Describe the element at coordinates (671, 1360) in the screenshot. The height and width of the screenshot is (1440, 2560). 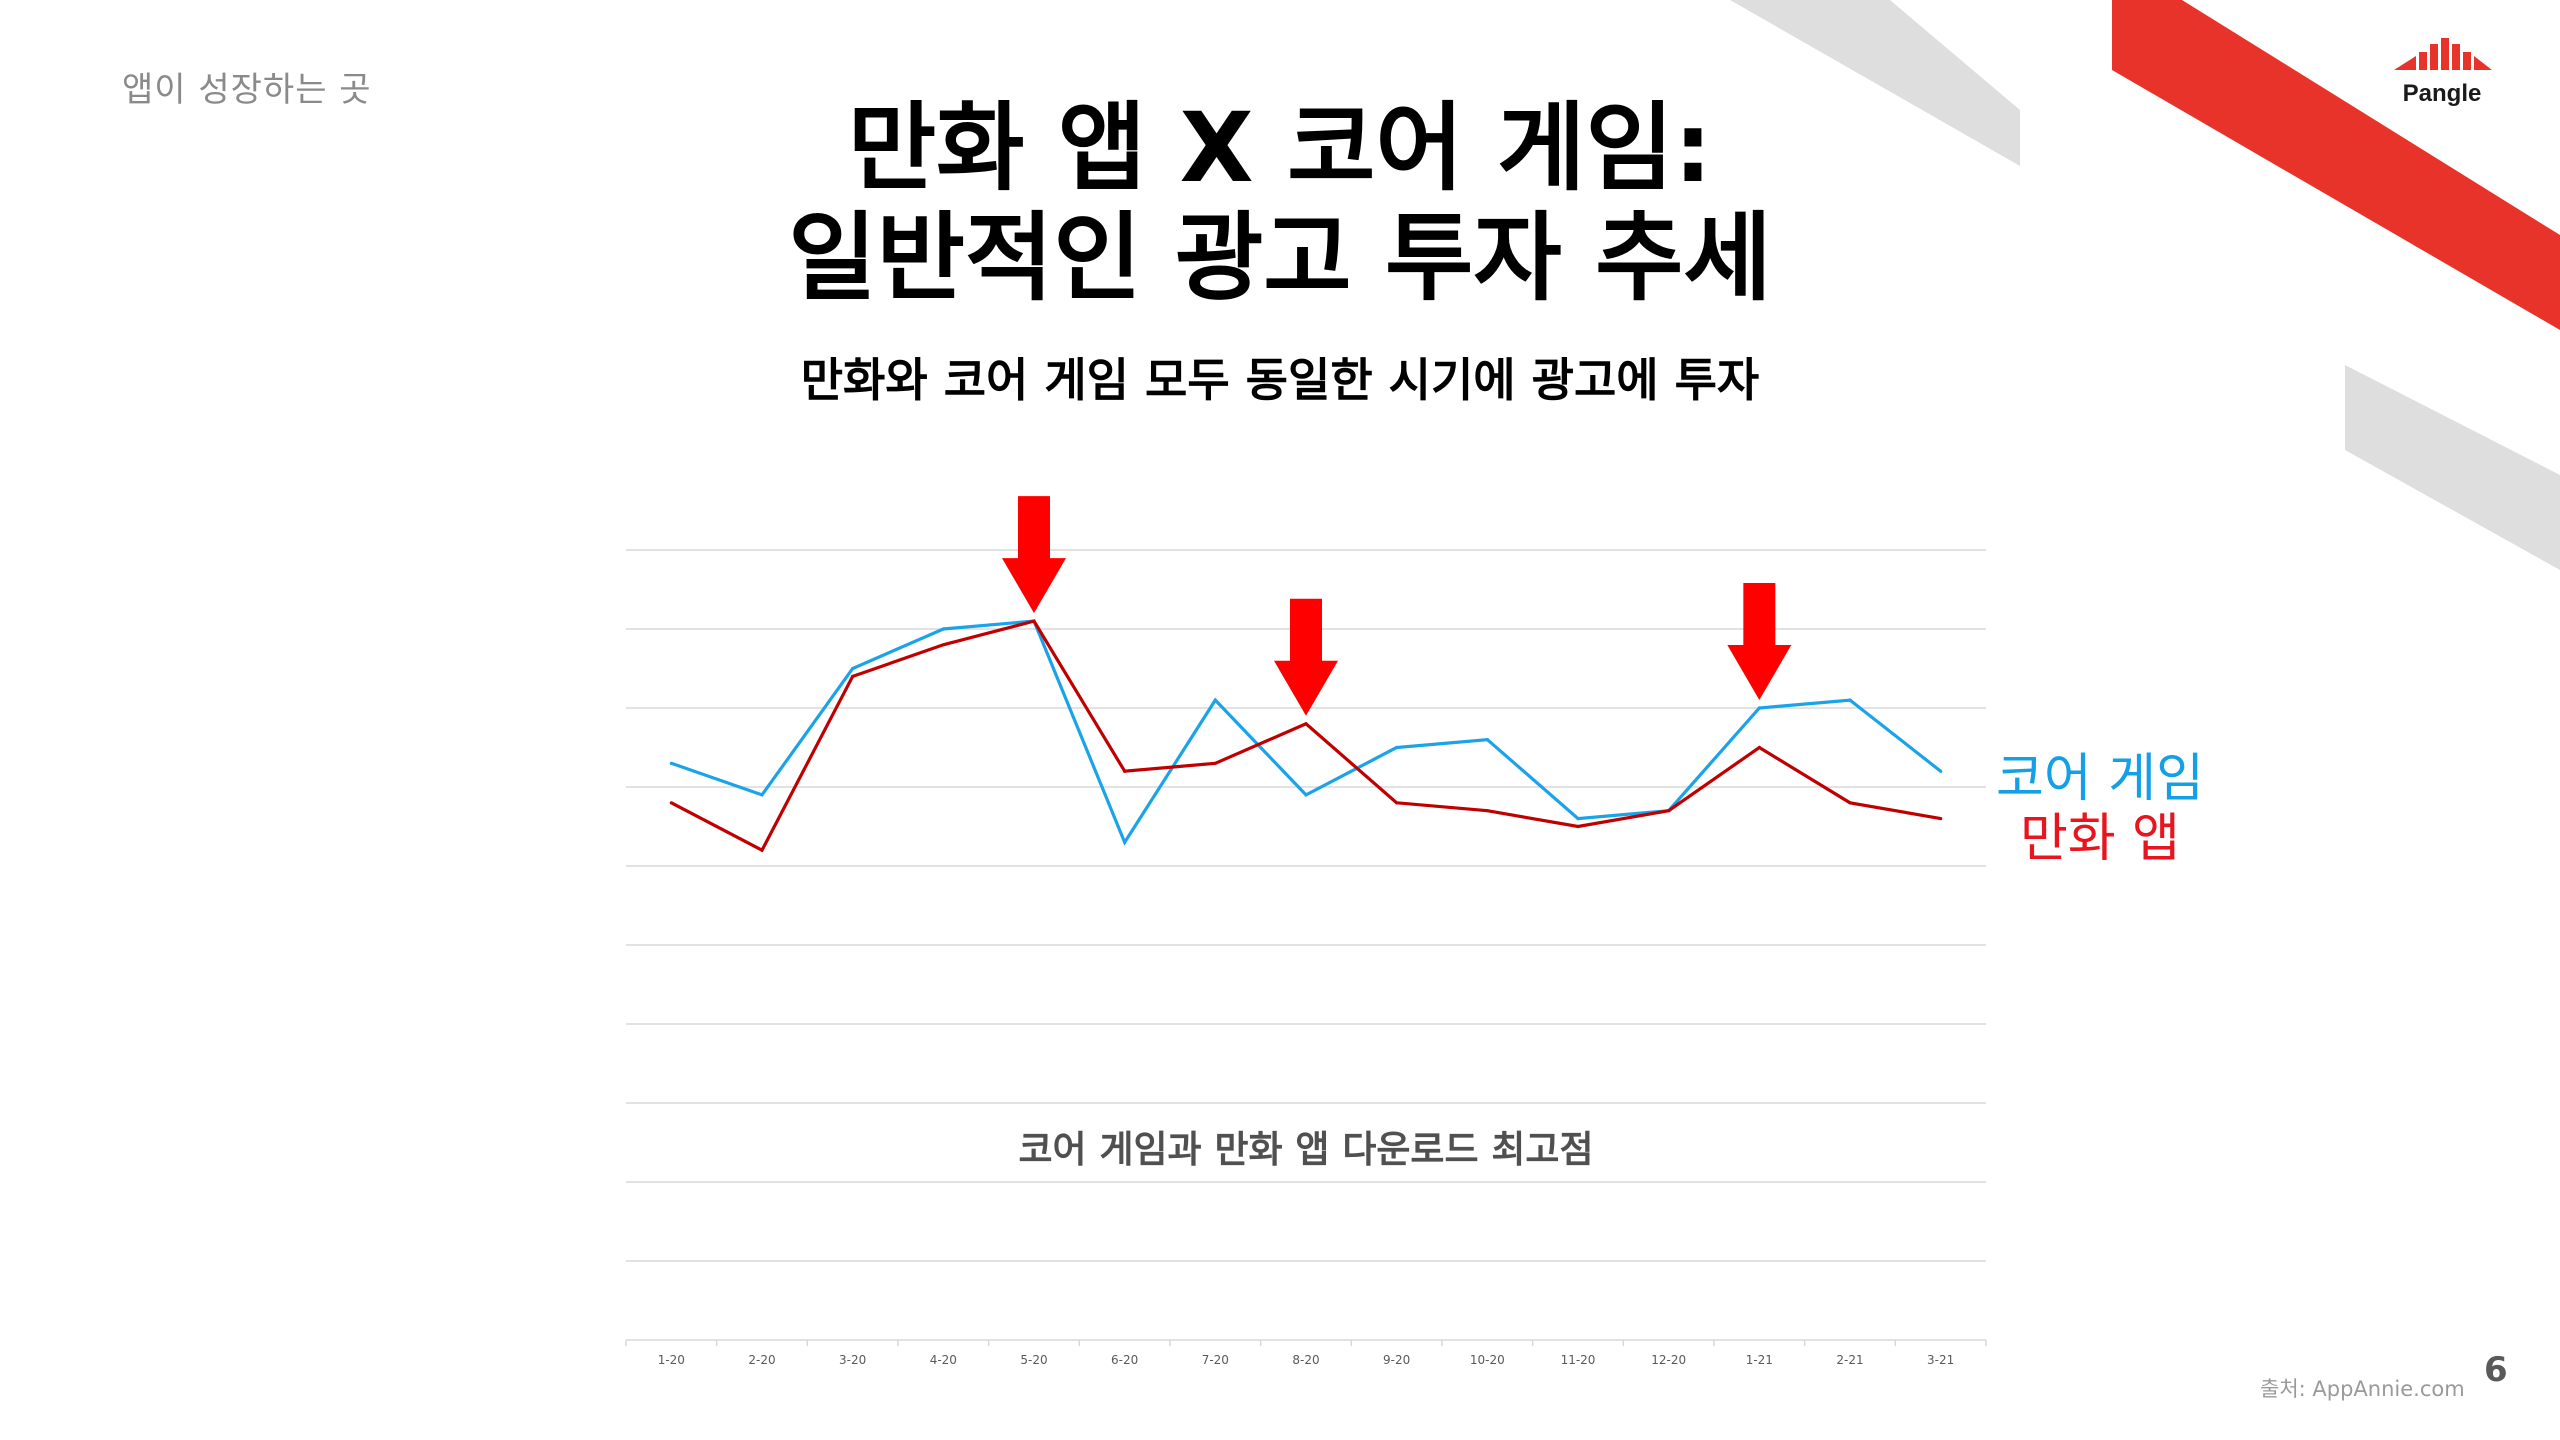
I see `x-tick-label: 1-20` at that location.